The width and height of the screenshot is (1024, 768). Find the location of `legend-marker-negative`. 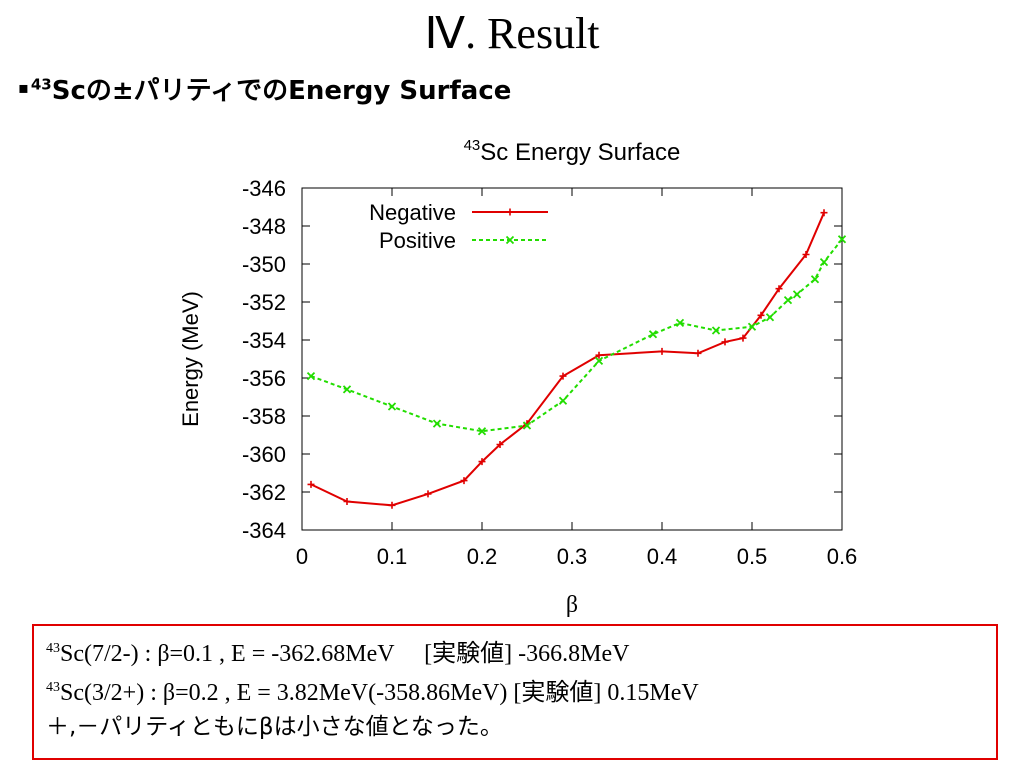

legend-marker-negative is located at coordinates (510, 212).